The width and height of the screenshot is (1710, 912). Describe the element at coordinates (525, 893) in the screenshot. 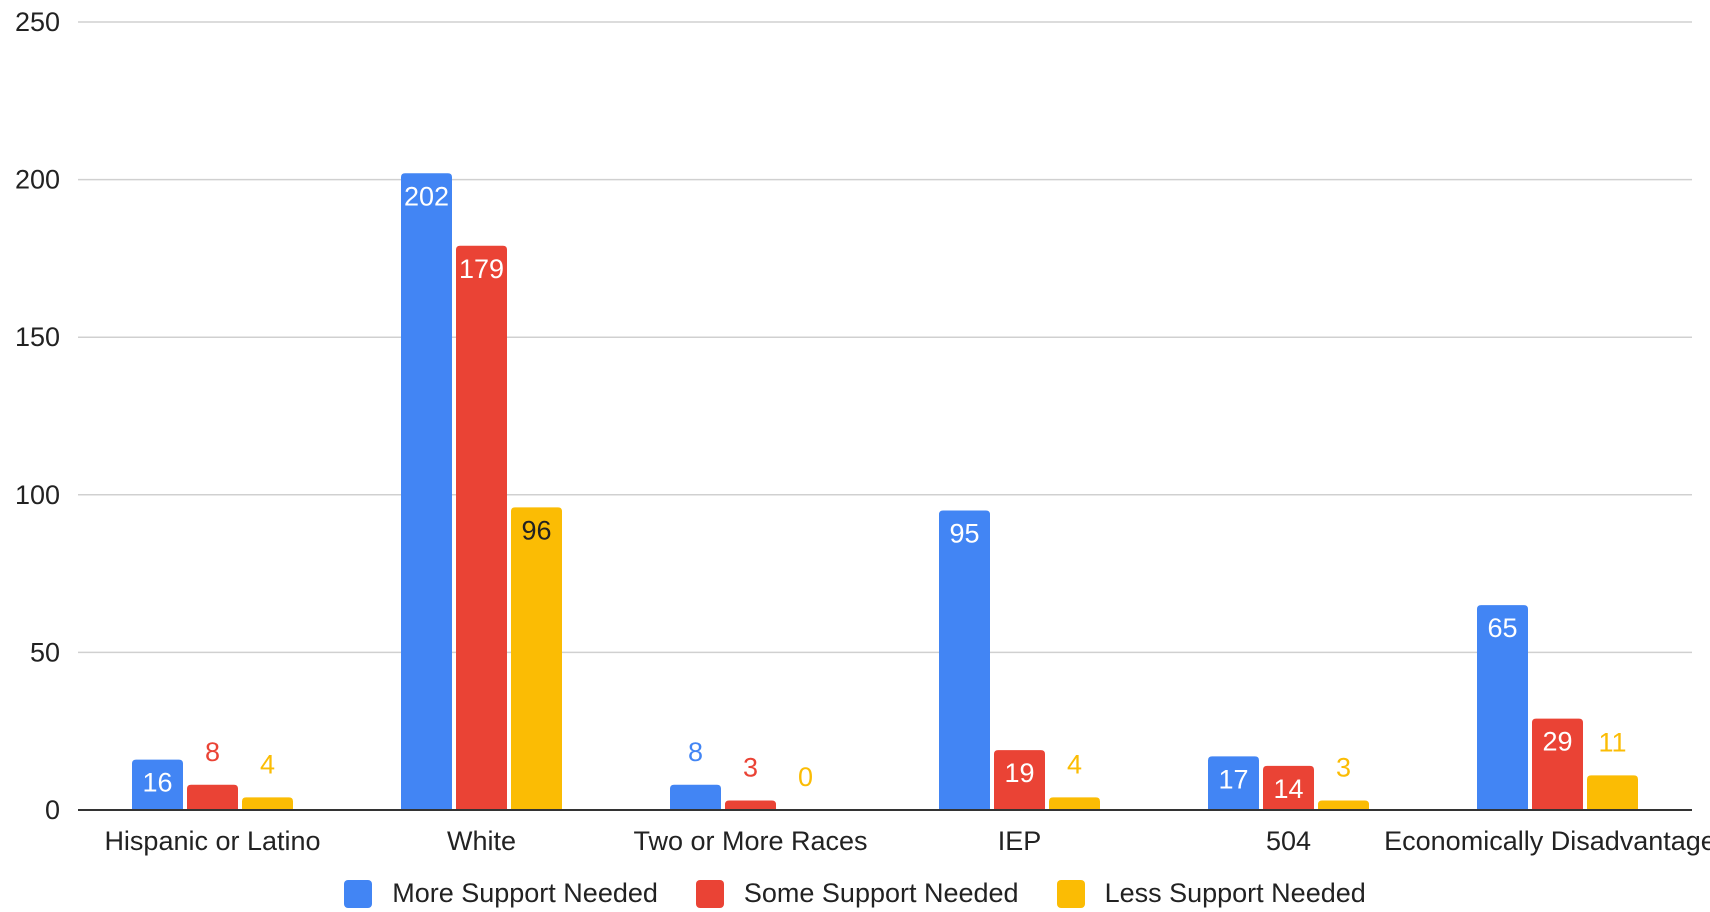

I see `legend-label-more-support: More Support Needed` at that location.